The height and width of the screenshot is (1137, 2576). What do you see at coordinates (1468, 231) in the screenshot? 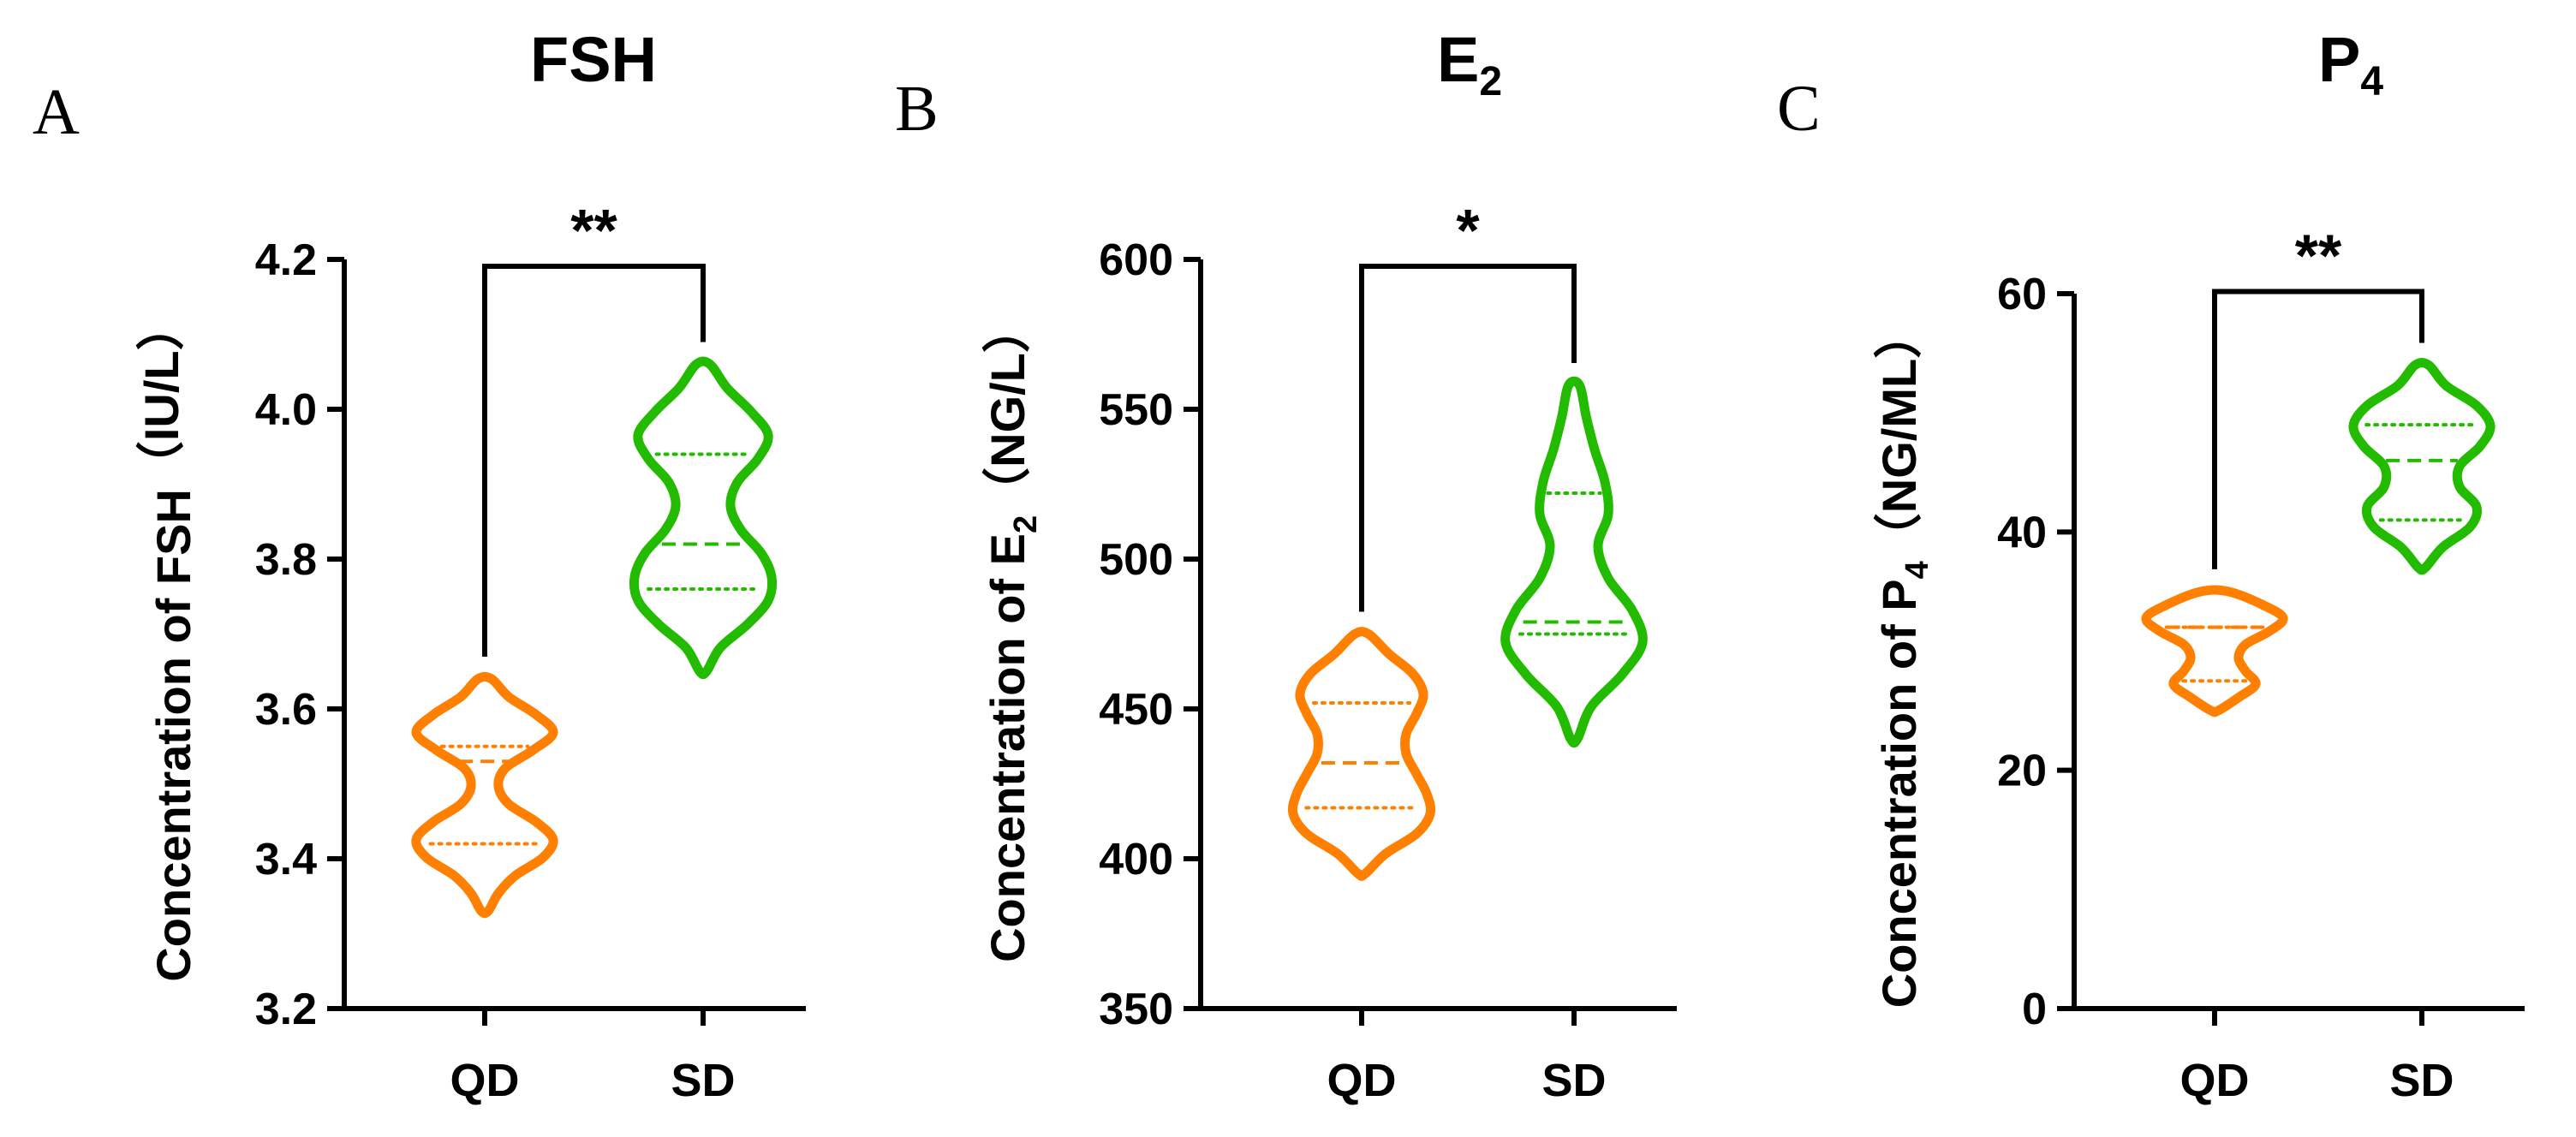
I see `significance-label: *` at bounding box center [1468, 231].